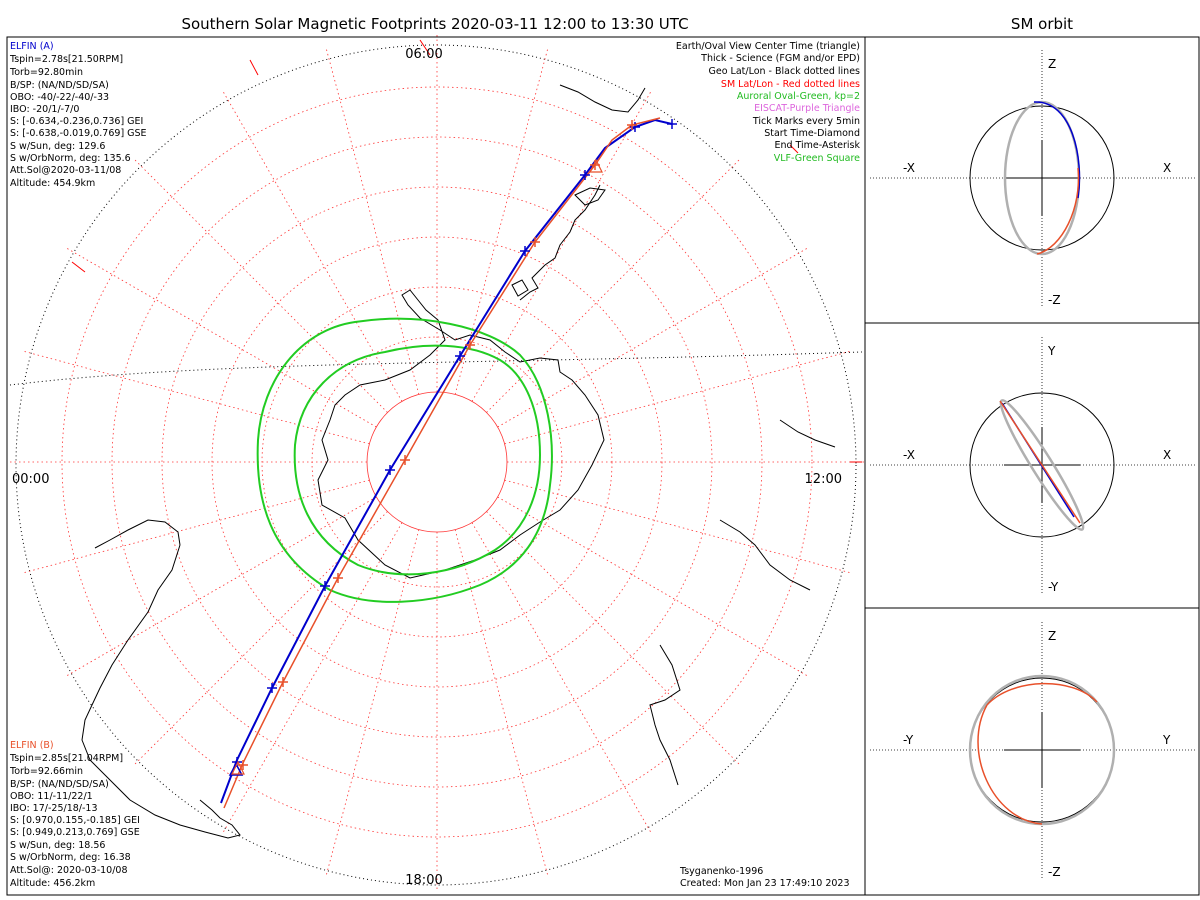 Image resolution: width=1200 pixels, height=900 pixels. Describe the element at coordinates (46, 771) in the screenshot. I see `elfin-b-line: Torb=92.66min` at that location.